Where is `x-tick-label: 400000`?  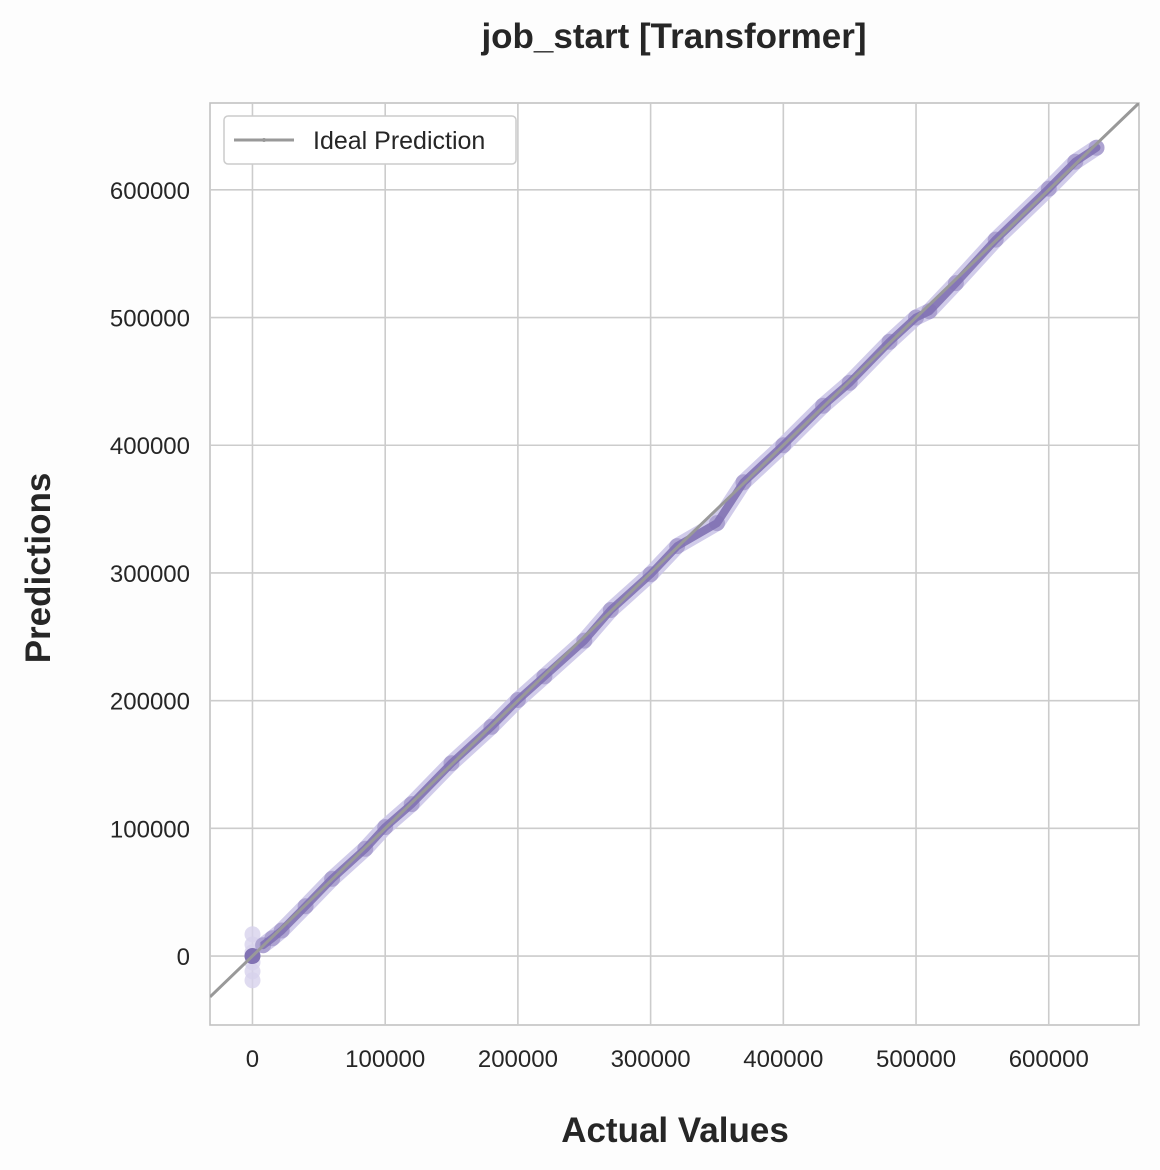 x-tick-label: 400000 is located at coordinates (783, 1059).